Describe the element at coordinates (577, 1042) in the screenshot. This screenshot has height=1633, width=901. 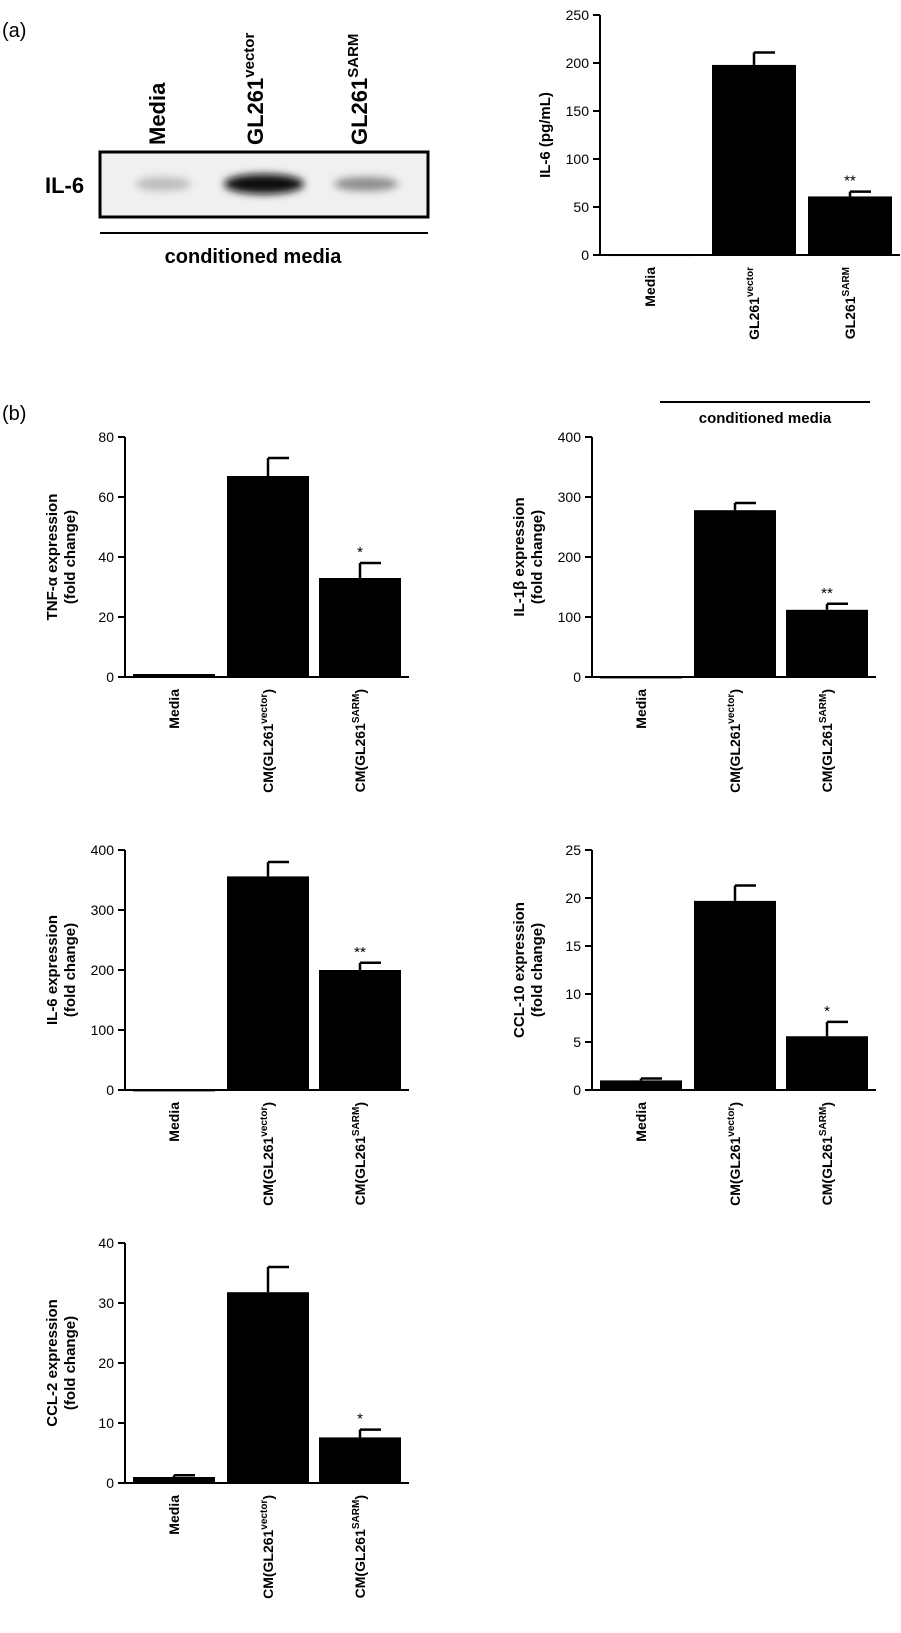
I see `y-tick-label: 5` at that location.